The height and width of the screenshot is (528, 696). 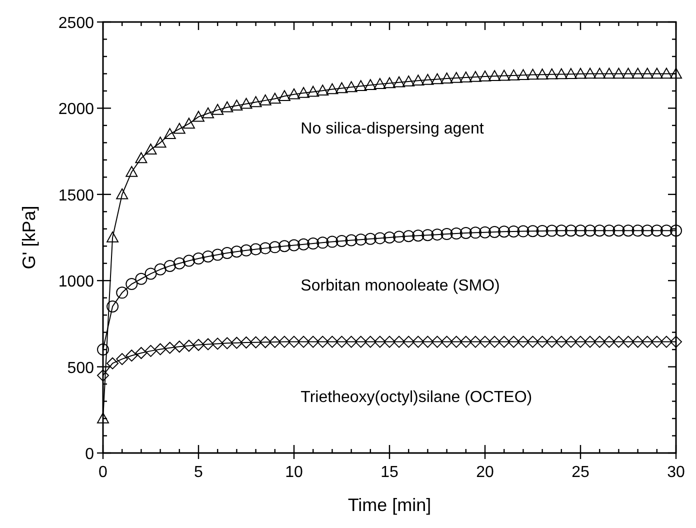 I want to click on y-tick-label: 1500, so click(x=76, y=195).